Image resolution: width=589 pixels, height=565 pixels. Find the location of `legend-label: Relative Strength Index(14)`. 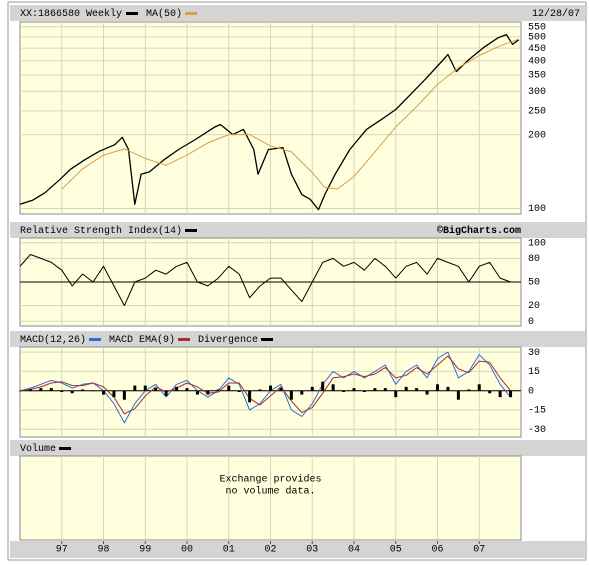

legend-label: Relative Strength Index(14) is located at coordinates (101, 231).